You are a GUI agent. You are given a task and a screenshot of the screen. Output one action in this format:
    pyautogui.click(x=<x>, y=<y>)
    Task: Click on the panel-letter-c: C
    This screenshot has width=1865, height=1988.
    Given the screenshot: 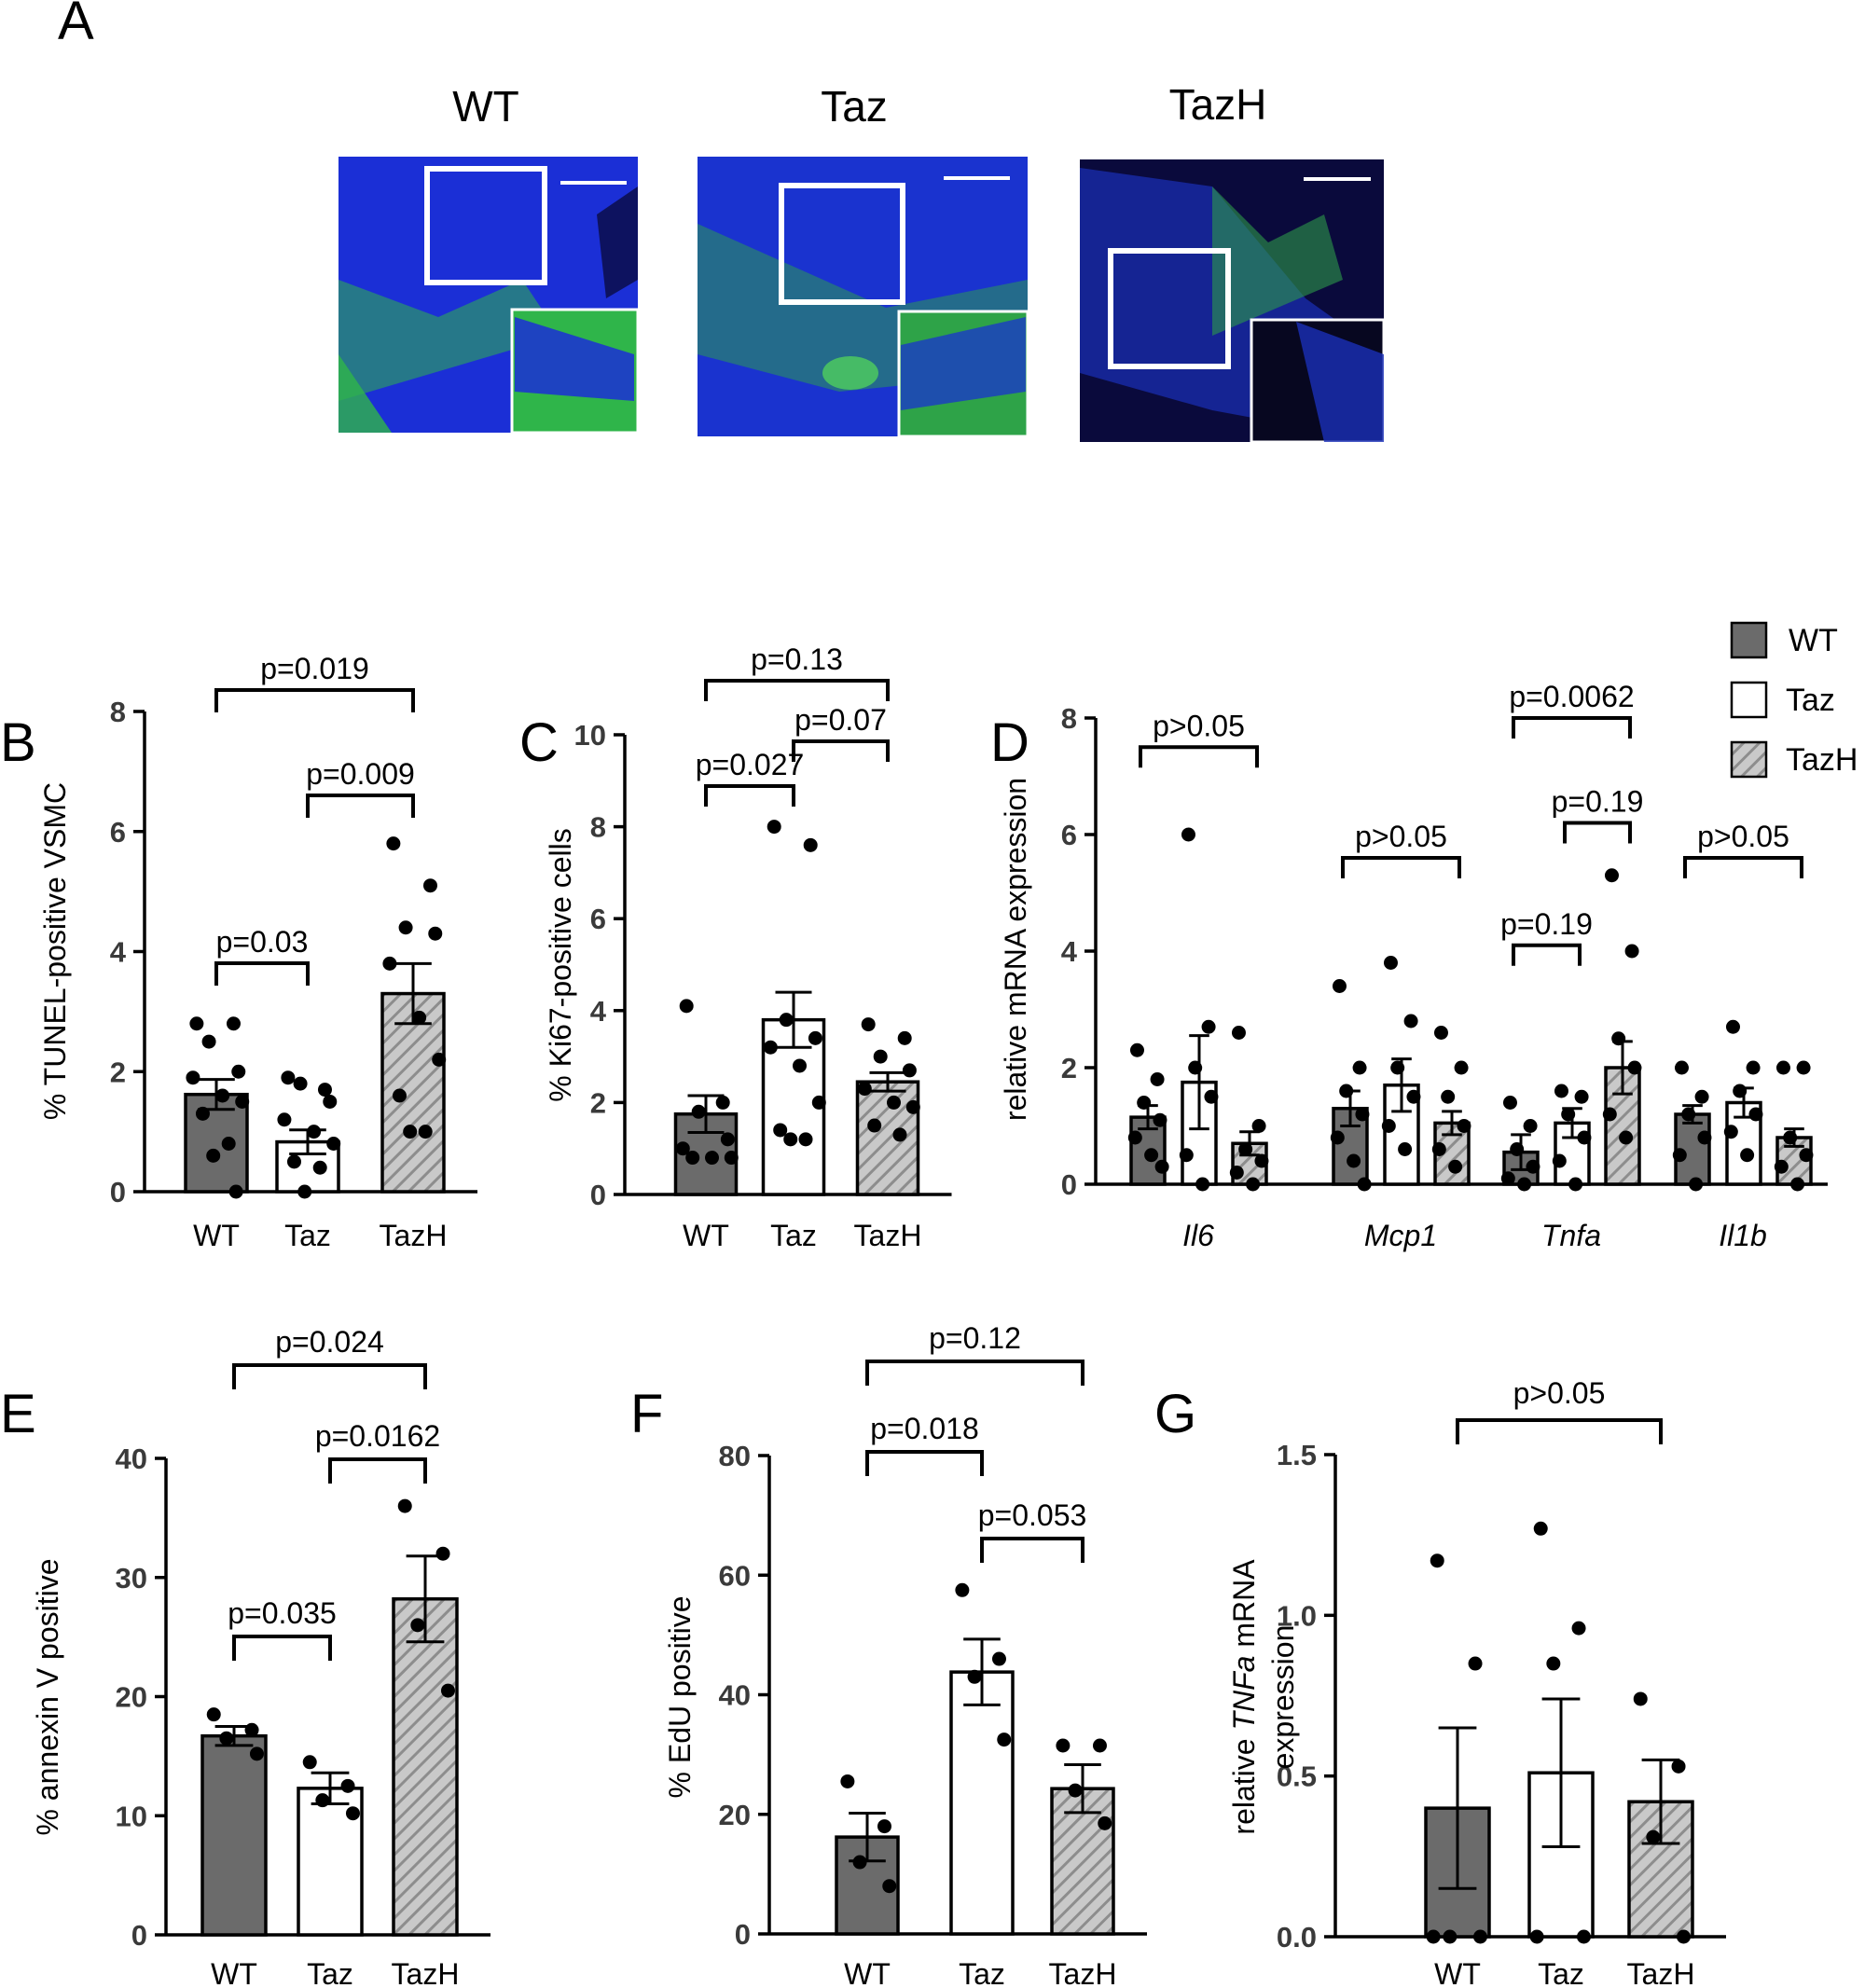 What is the action you would take?
    pyautogui.click(x=539, y=742)
    